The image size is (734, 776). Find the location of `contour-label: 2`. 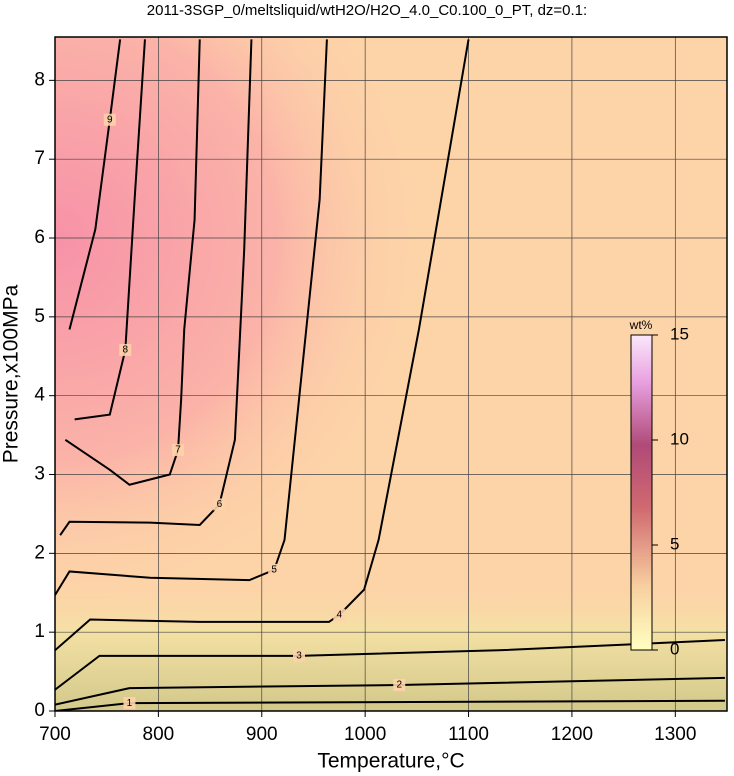

contour-label: 2 is located at coordinates (399, 685).